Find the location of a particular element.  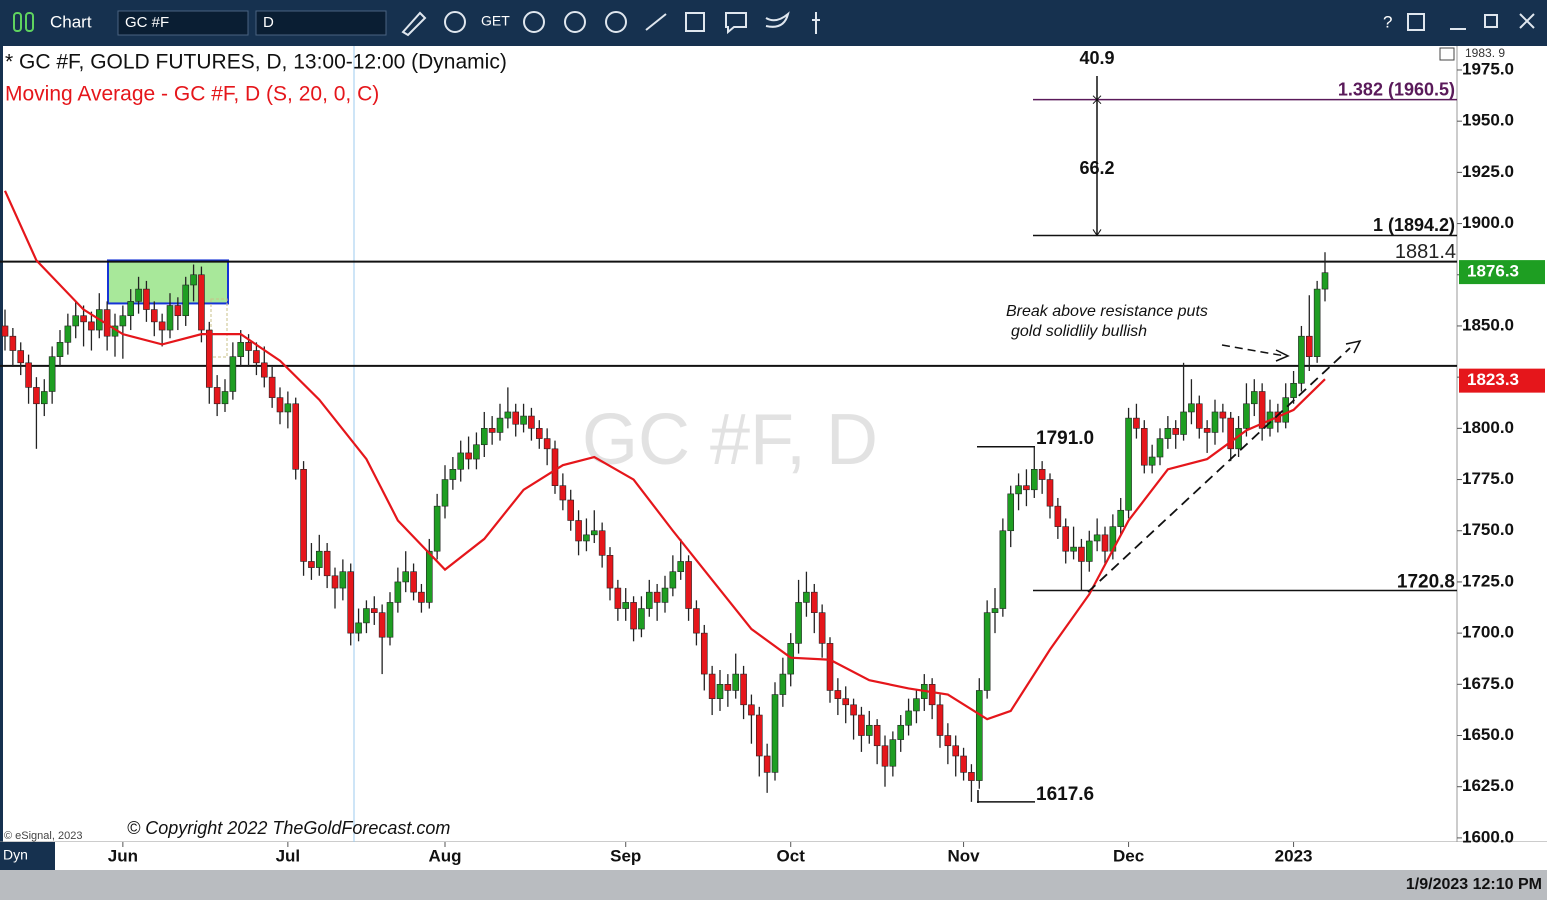

x-tick-label: Jun is located at coordinates (123, 855).